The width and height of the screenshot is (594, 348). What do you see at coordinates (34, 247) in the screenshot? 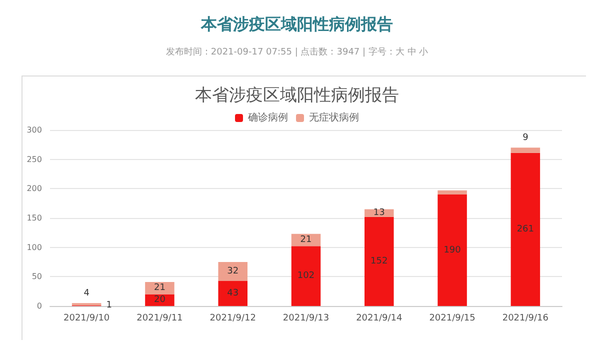
I see `y-tick-label: 100` at bounding box center [34, 247].